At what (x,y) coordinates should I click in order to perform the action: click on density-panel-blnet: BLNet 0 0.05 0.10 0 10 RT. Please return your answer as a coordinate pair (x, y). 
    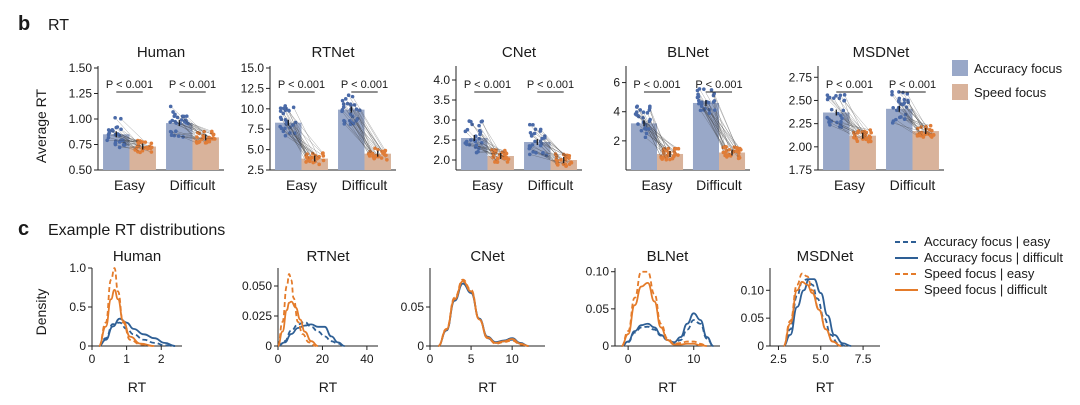
    Looking at the image, I should click on (653, 321).